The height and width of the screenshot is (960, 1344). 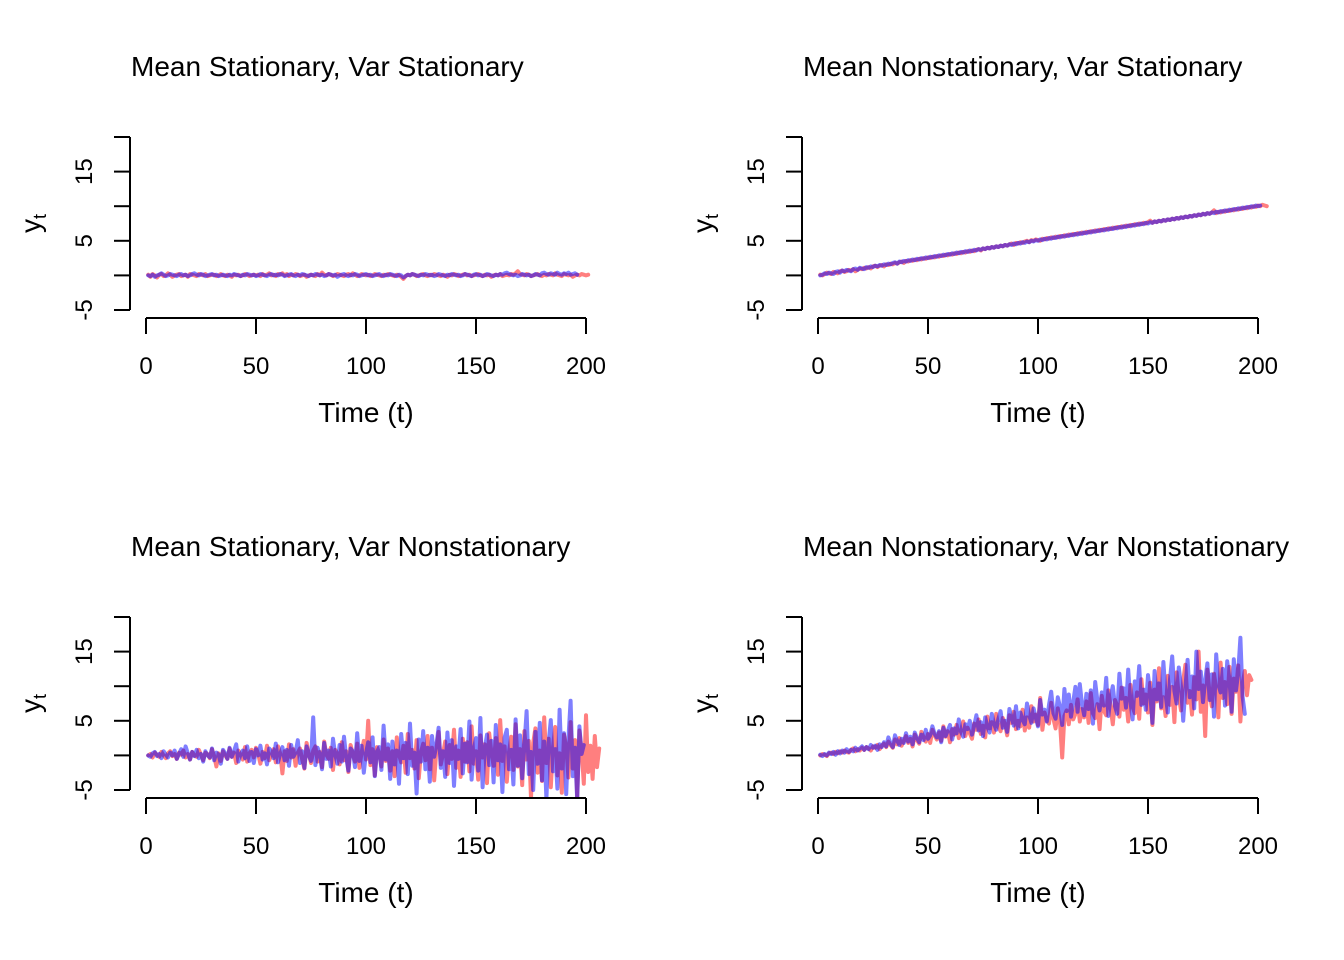 What do you see at coordinates (1046, 546) in the screenshot?
I see `panel-title: Mean Nonstationary, Var Nonstationary` at bounding box center [1046, 546].